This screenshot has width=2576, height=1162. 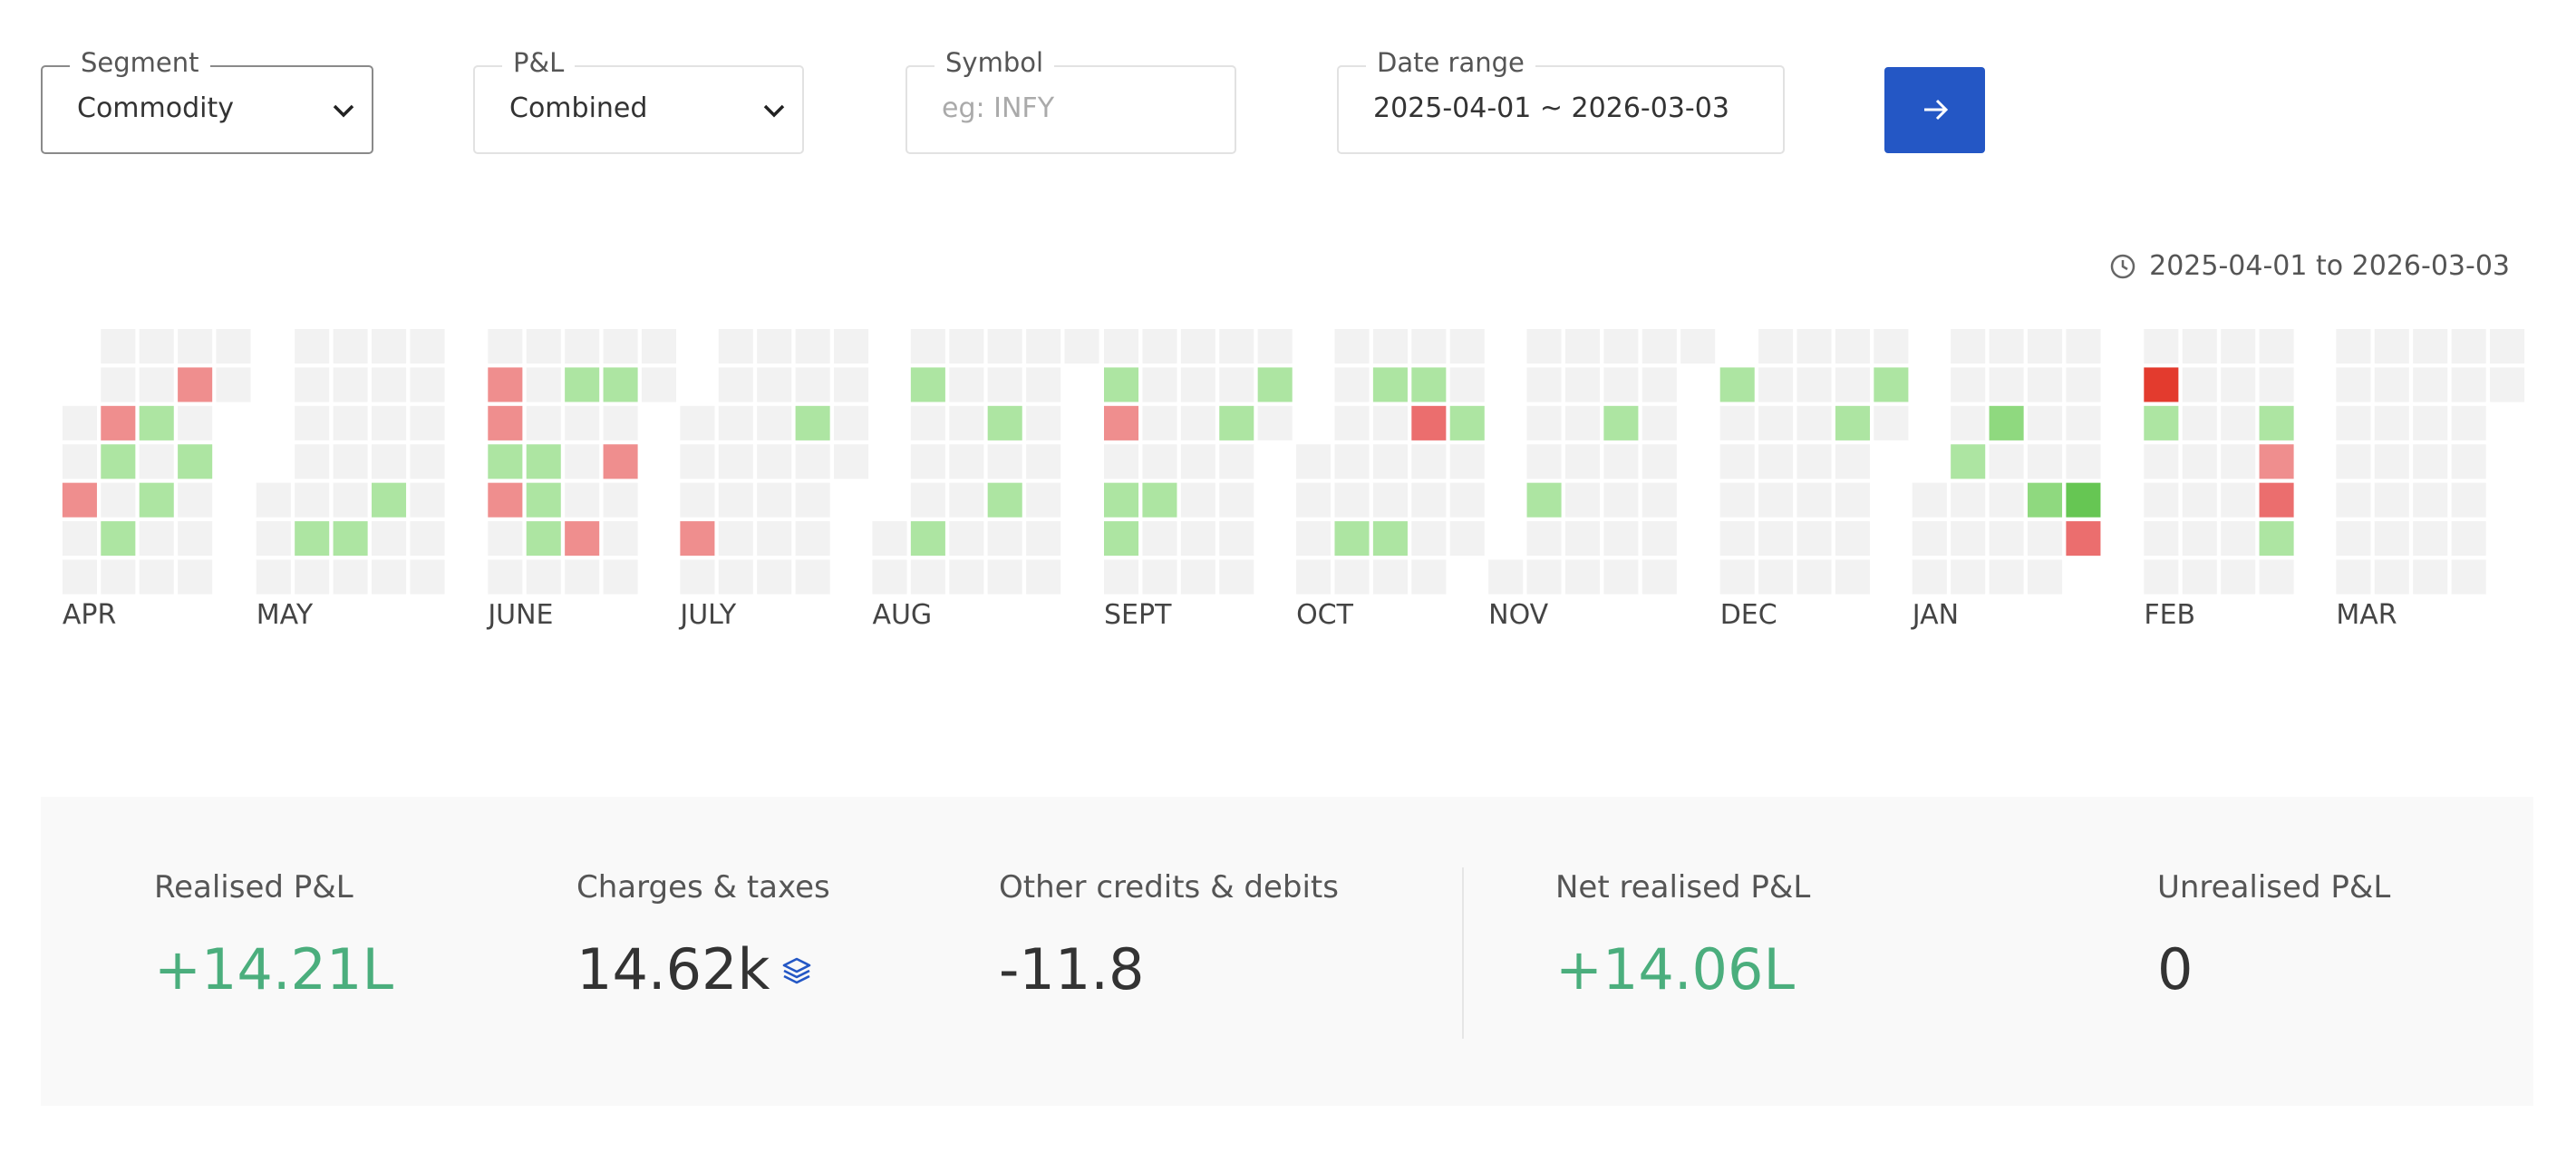 I want to click on symbol-input: Symbol eg: INFY, so click(x=1070, y=100).